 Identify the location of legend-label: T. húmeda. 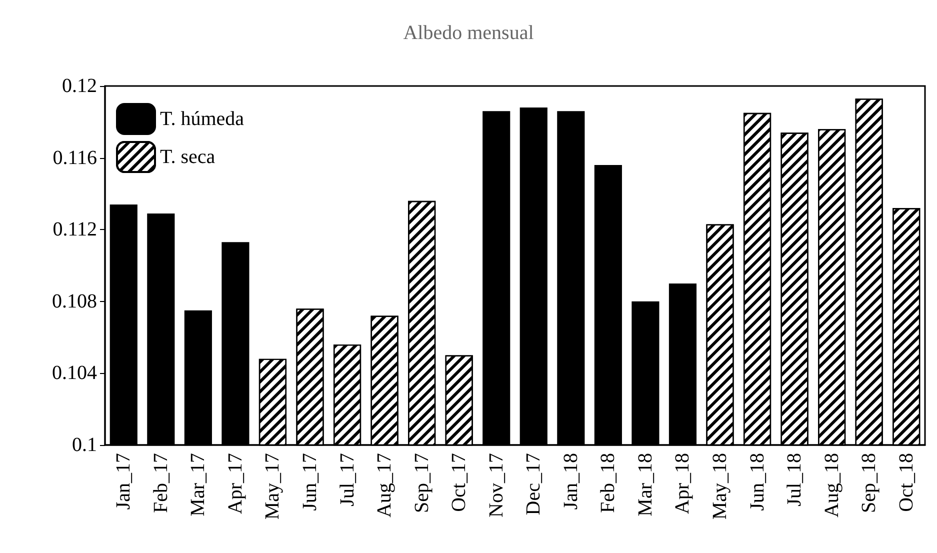
(202, 119).